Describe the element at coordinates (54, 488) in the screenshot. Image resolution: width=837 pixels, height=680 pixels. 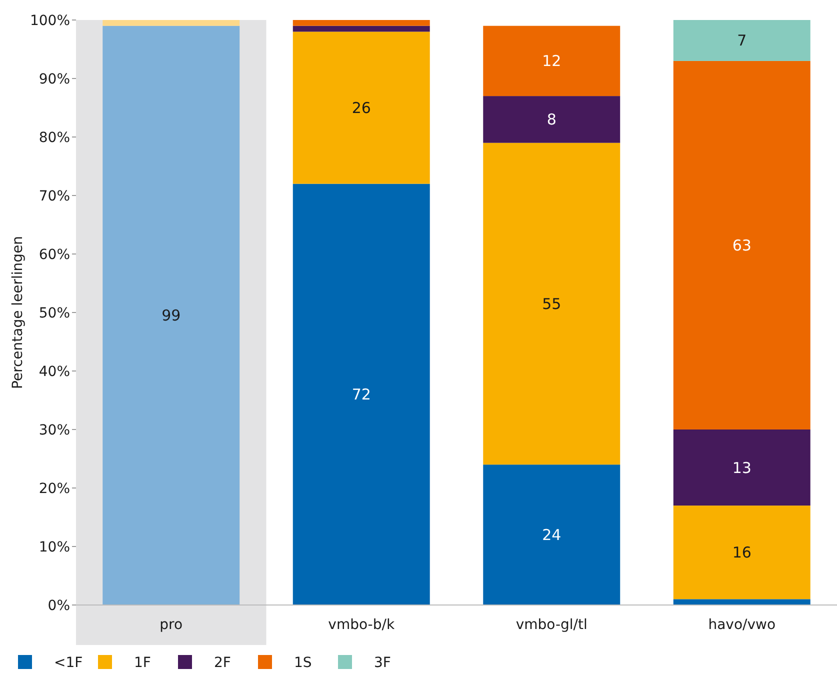
I see `y-tick-label: 20%` at that location.